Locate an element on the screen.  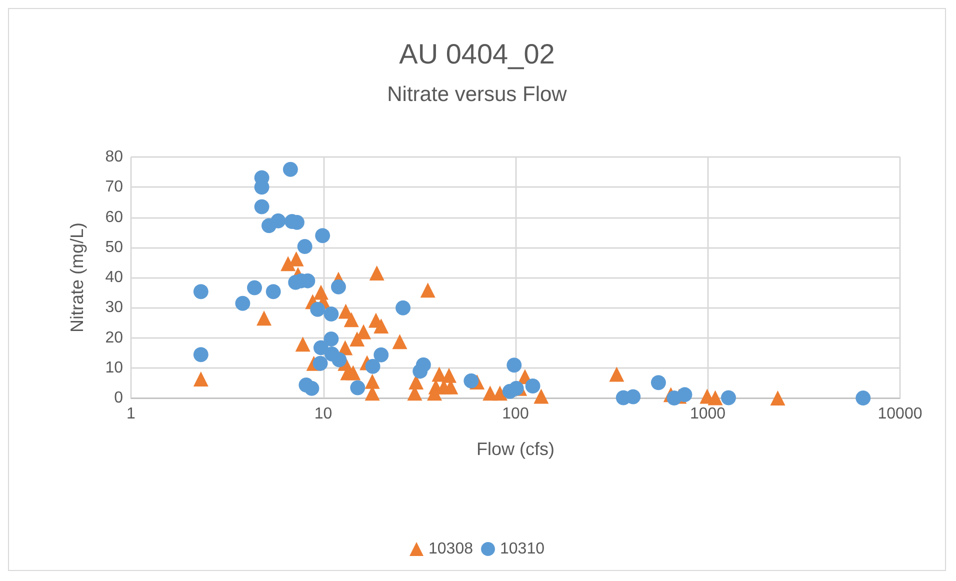
chart-title: AU 0404_02 is located at coordinates (477, 54).